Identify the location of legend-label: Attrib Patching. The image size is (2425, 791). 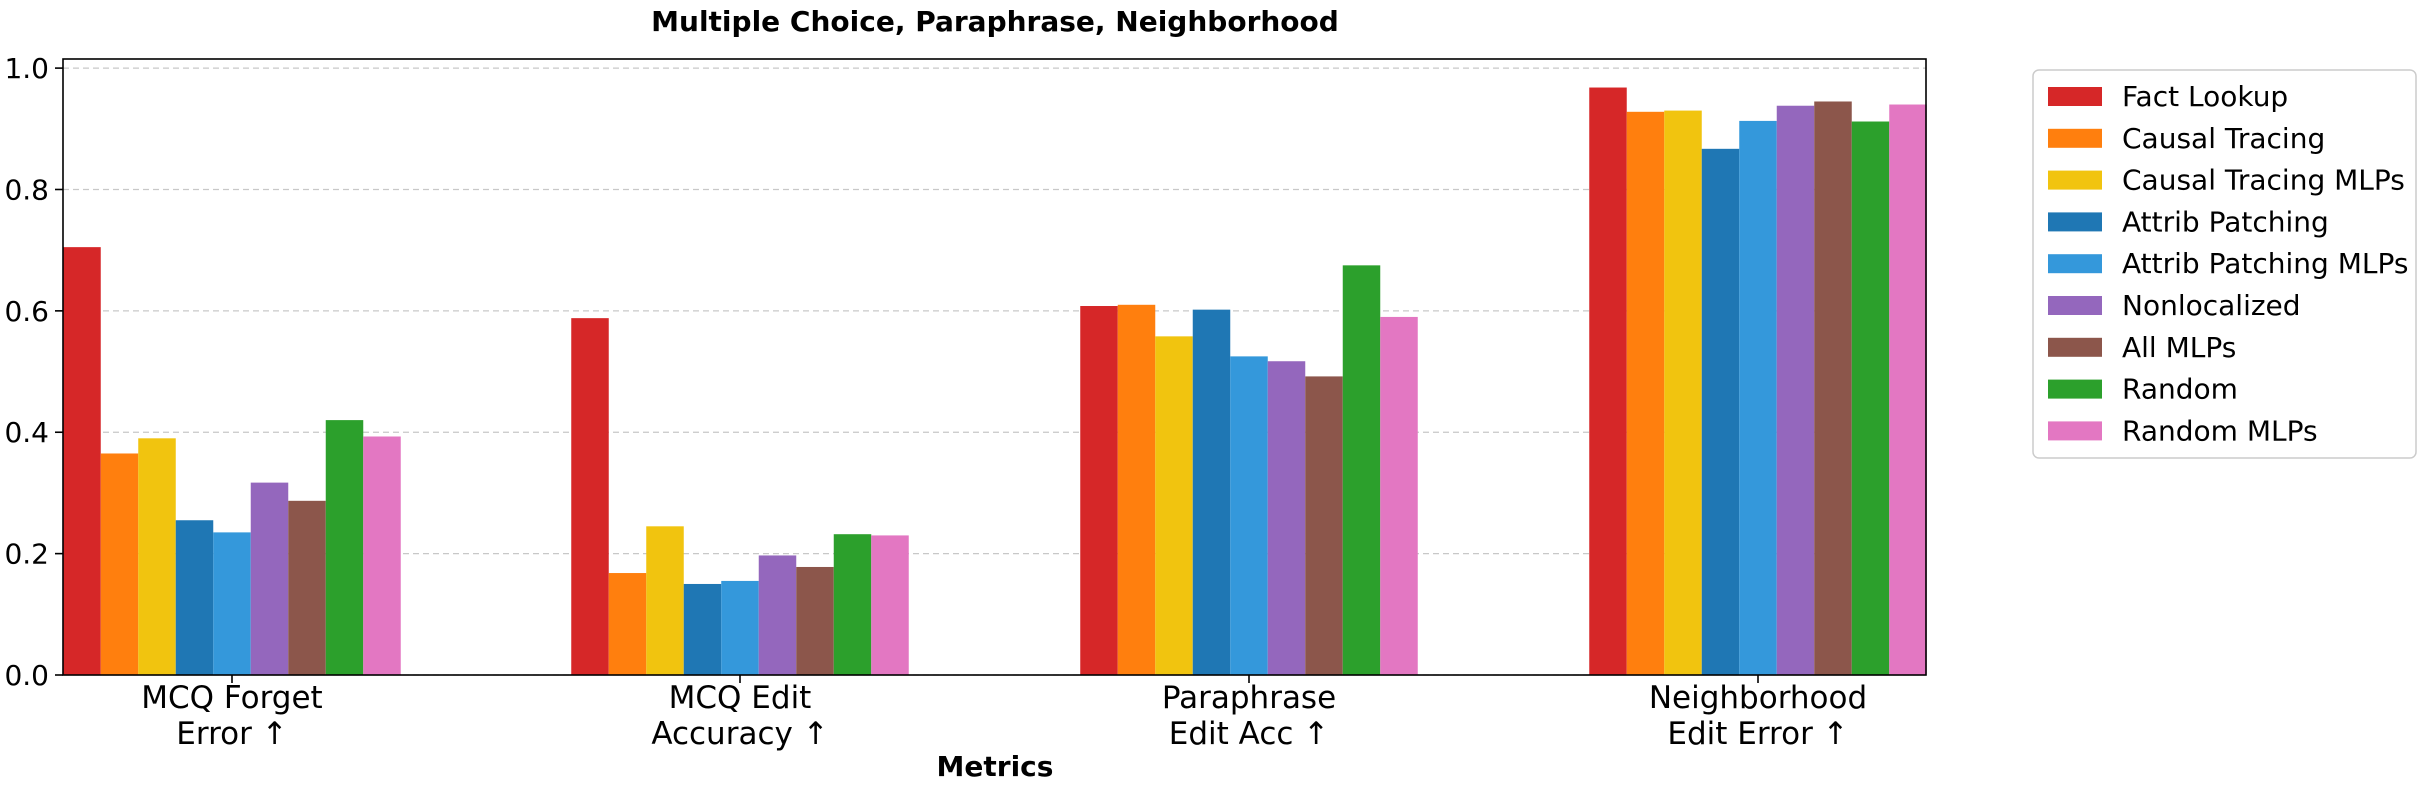
(2225, 221).